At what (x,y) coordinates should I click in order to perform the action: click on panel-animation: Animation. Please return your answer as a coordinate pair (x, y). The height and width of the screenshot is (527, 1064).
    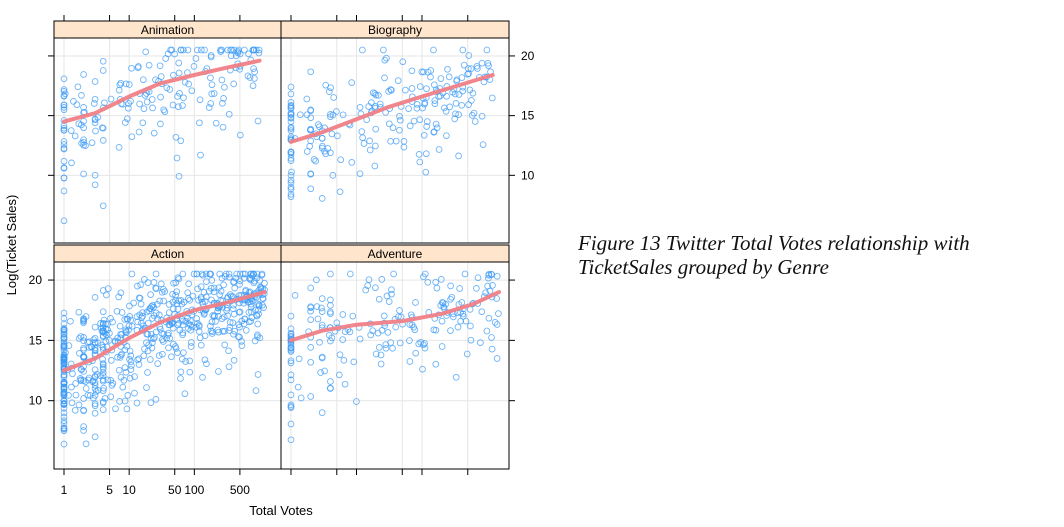
    Looking at the image, I should click on (167, 132).